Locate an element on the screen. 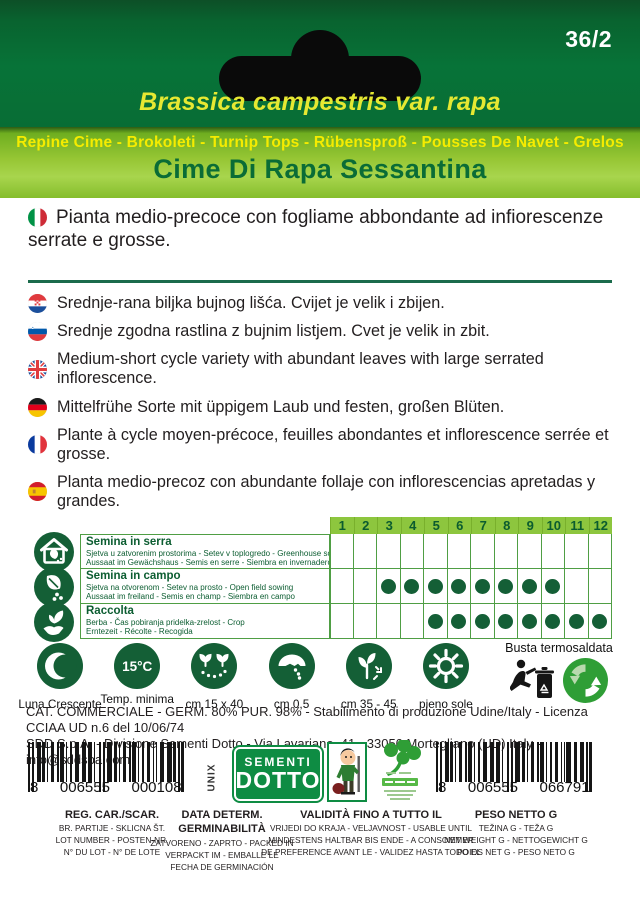 This screenshot has height=918, width=640. green-dot-icon is located at coordinates (585, 683).